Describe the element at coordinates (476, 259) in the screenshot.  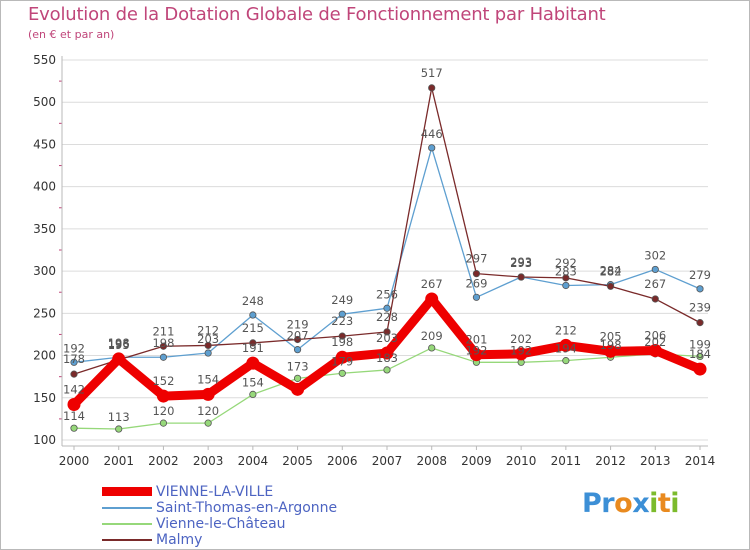
I see `data-label: 297` at that location.